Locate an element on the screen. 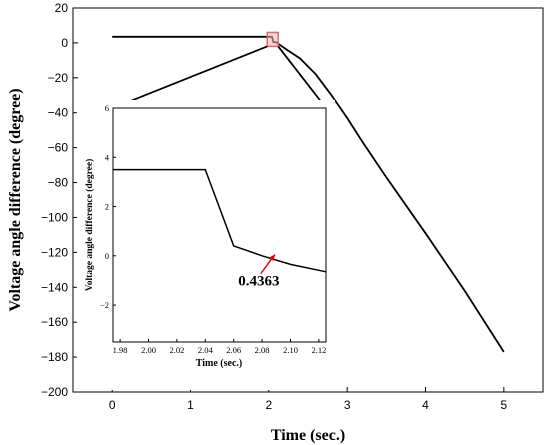 The height and width of the screenshot is (445, 550). main-y-tick-label: −160 is located at coordinates (54, 322).